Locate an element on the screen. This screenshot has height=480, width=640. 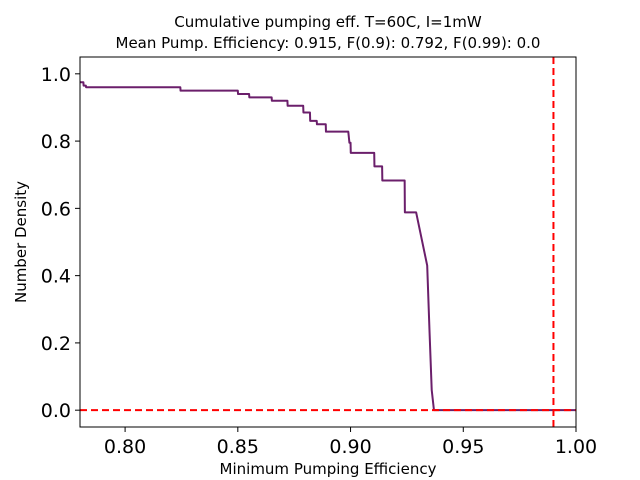
x-tick-label: 0.90 is located at coordinates (350, 447).